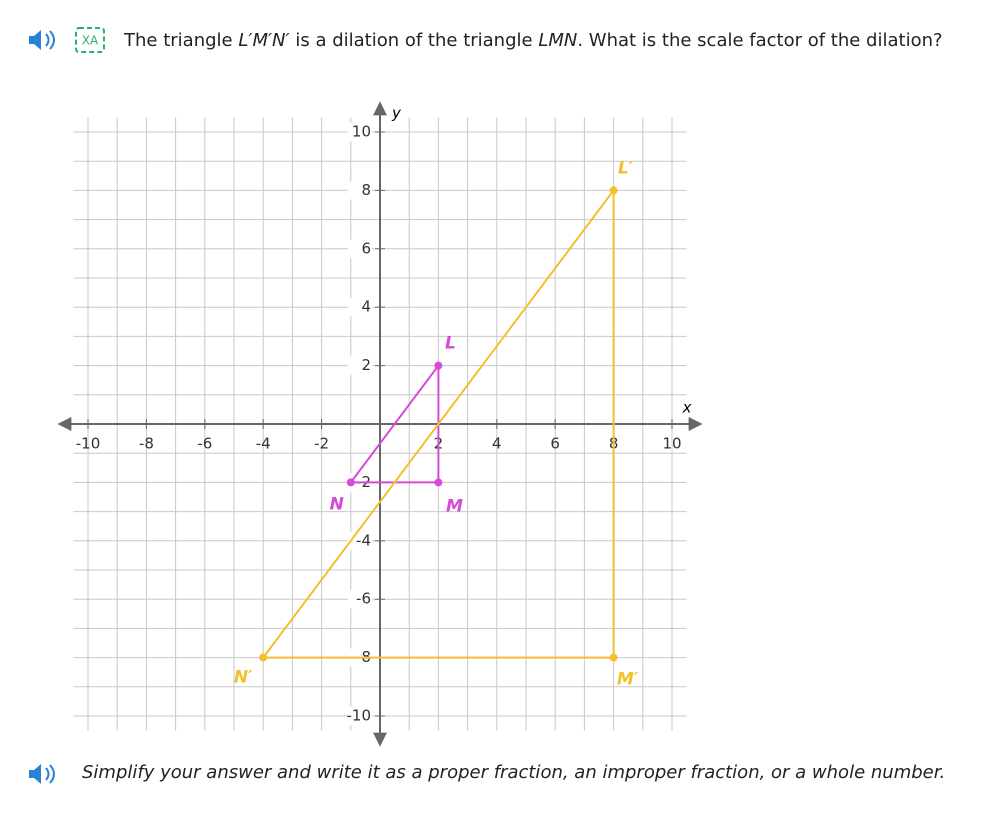 The height and width of the screenshot is (817, 982). What do you see at coordinates (88, 444) in the screenshot?
I see `x-tick-label: -10` at bounding box center [88, 444].